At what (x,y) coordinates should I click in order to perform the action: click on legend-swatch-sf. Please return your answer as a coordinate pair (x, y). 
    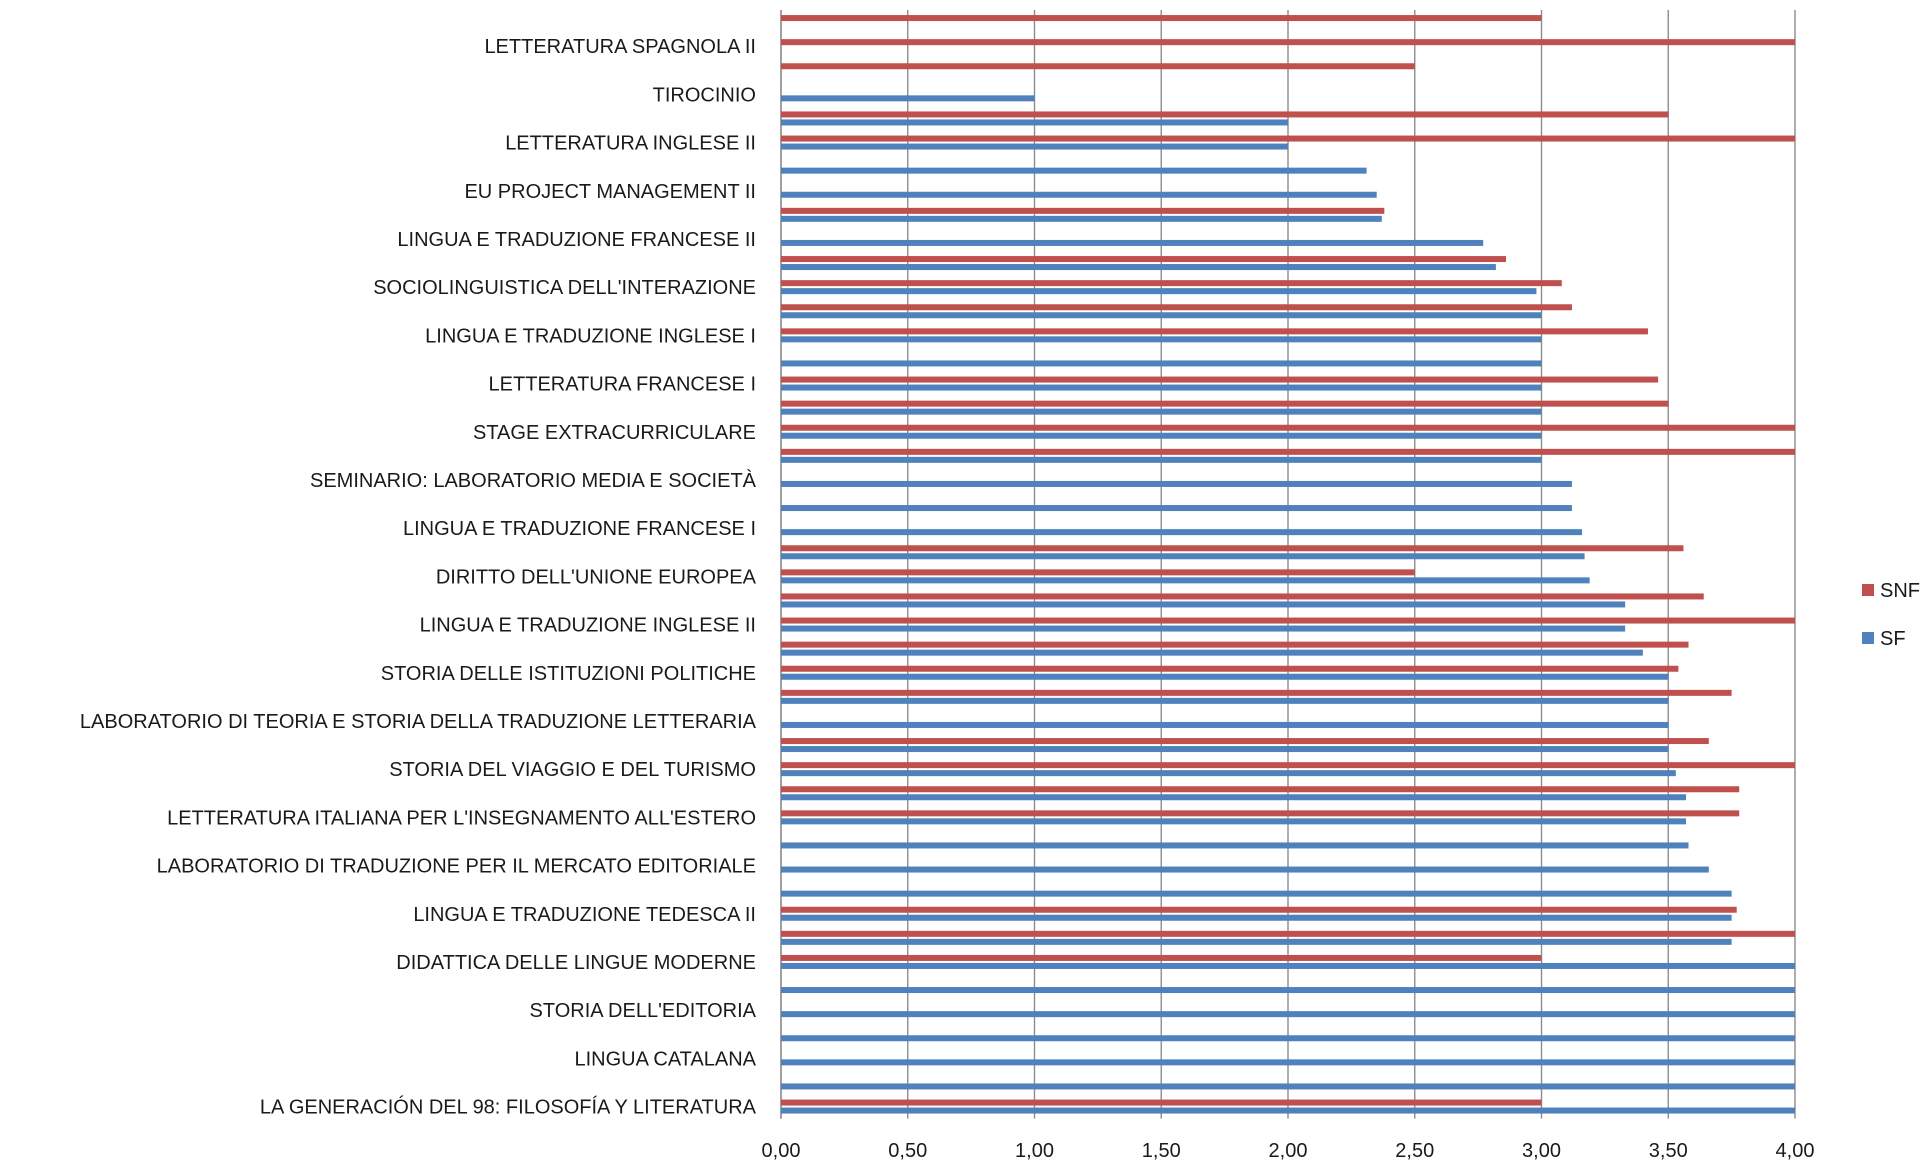
    Looking at the image, I should click on (1868, 638).